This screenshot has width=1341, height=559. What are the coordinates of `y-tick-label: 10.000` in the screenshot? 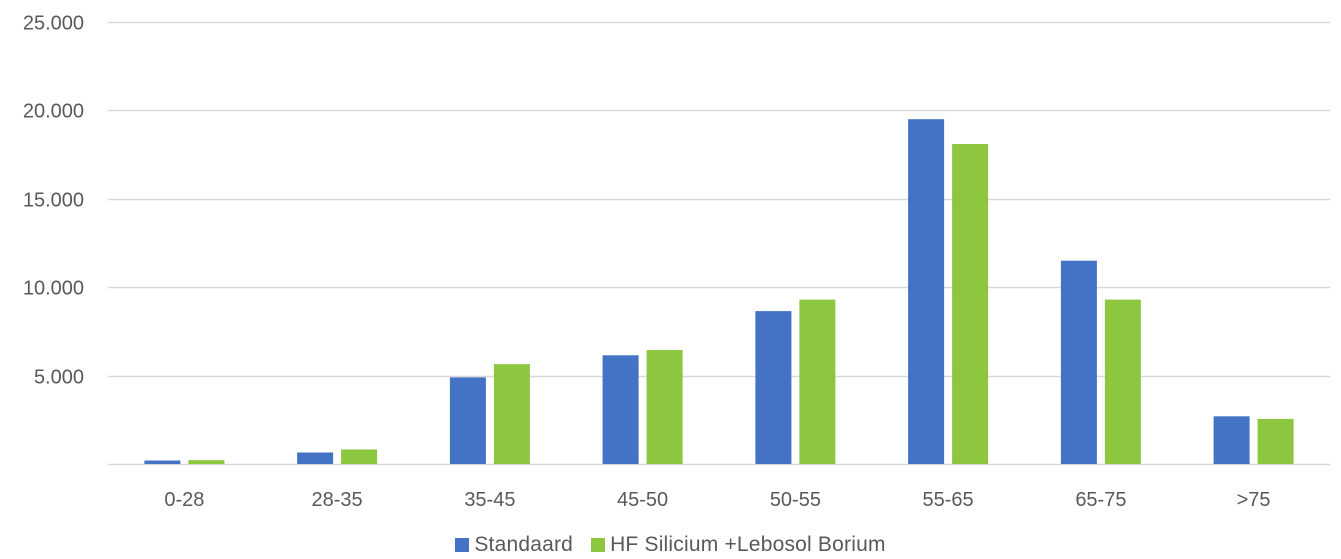 It's located at (53, 289).